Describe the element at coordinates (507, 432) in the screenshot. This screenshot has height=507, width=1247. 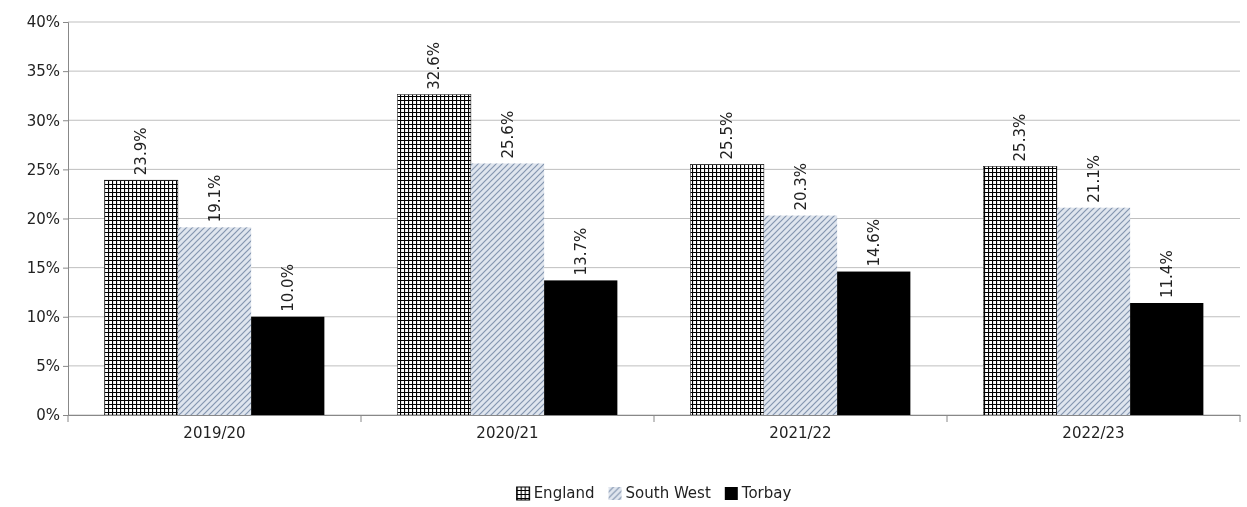
I see `x-tick-label: 2020/21` at that location.